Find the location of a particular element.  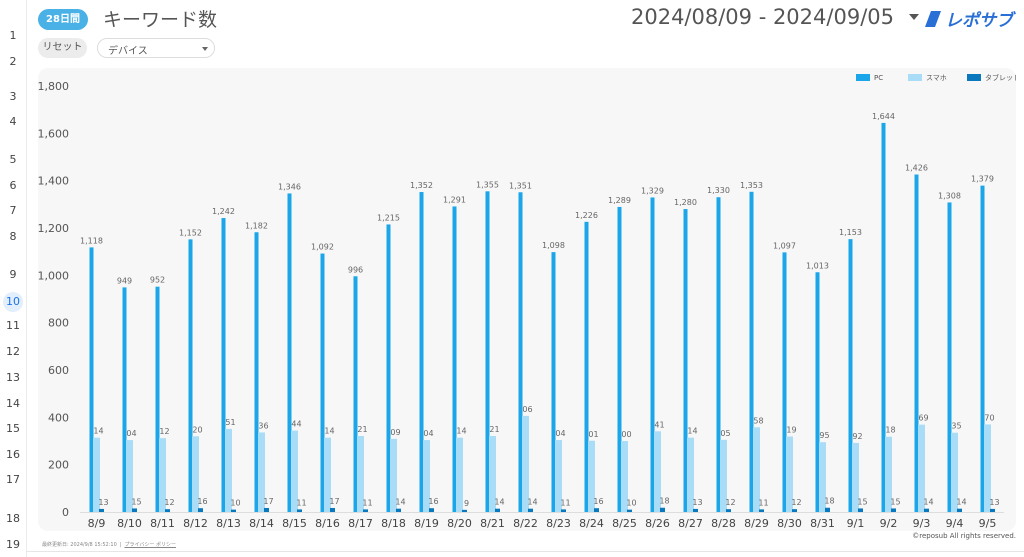

row-number-12: 12 is located at coordinates (13, 352).